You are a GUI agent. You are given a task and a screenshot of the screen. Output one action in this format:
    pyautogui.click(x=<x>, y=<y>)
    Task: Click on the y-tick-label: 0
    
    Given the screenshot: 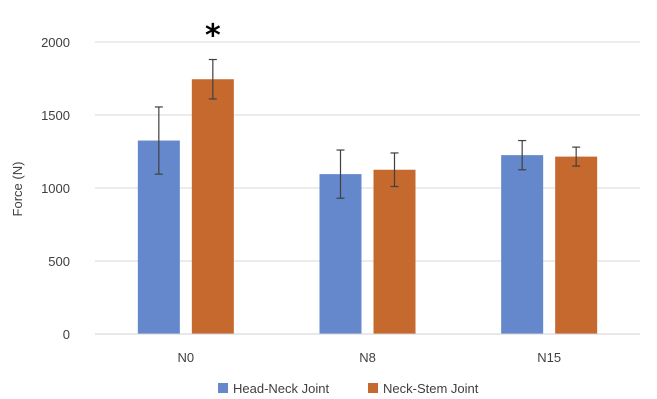 What is the action you would take?
    pyautogui.click(x=66, y=334)
    